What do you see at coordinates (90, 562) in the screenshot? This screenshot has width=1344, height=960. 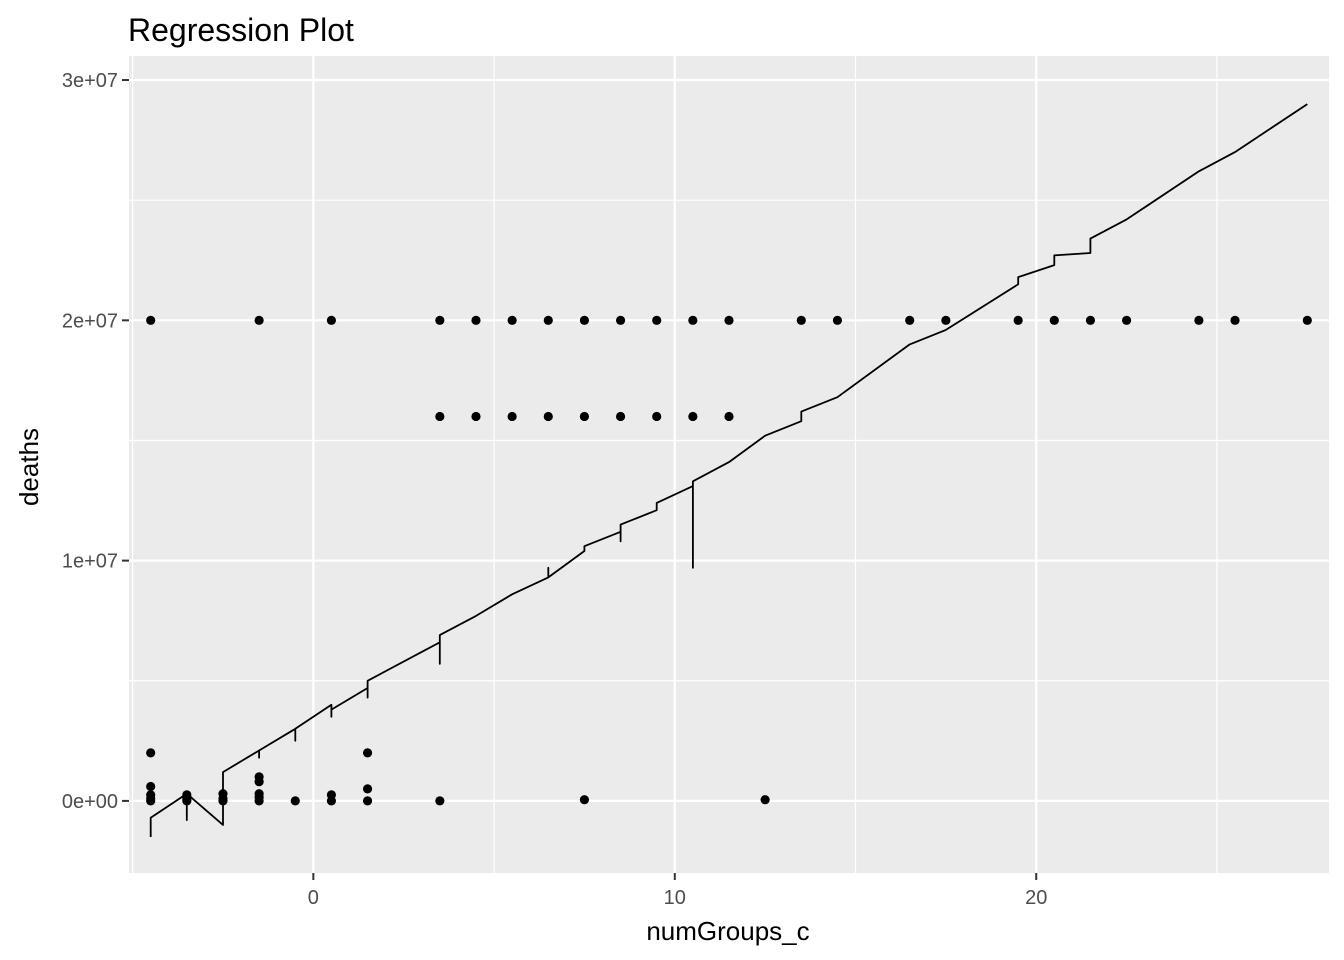 I see `y-tick-label: 1e+07` at bounding box center [90, 562].